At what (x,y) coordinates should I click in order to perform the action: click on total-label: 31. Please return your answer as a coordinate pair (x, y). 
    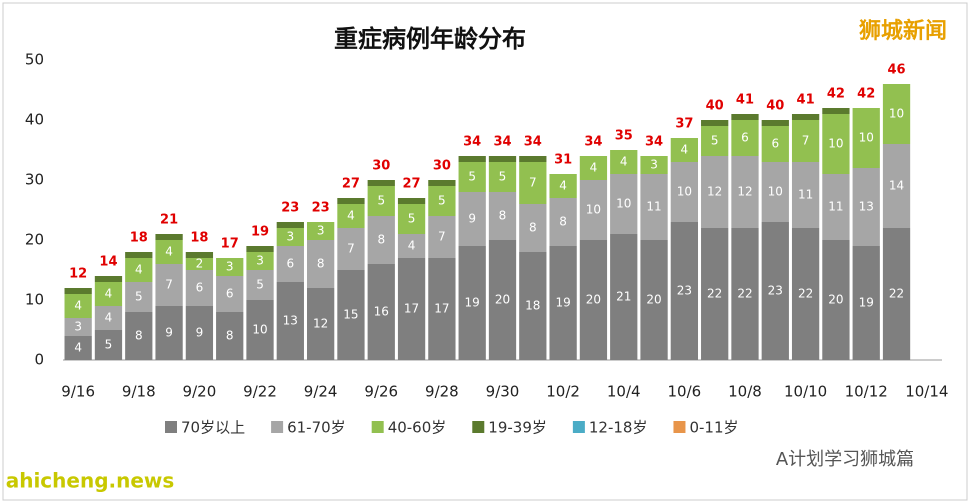
    Looking at the image, I should click on (563, 160).